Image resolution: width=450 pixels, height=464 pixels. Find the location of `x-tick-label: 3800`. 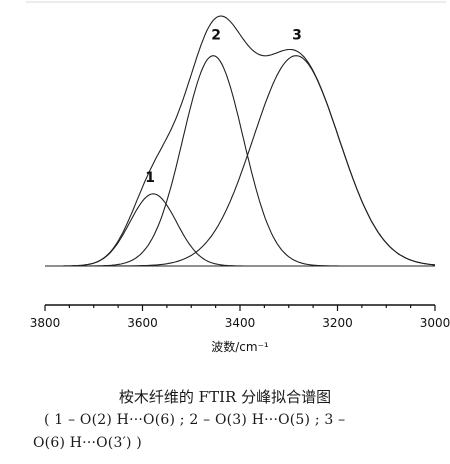

x-tick-label: 3800 is located at coordinates (45, 323).